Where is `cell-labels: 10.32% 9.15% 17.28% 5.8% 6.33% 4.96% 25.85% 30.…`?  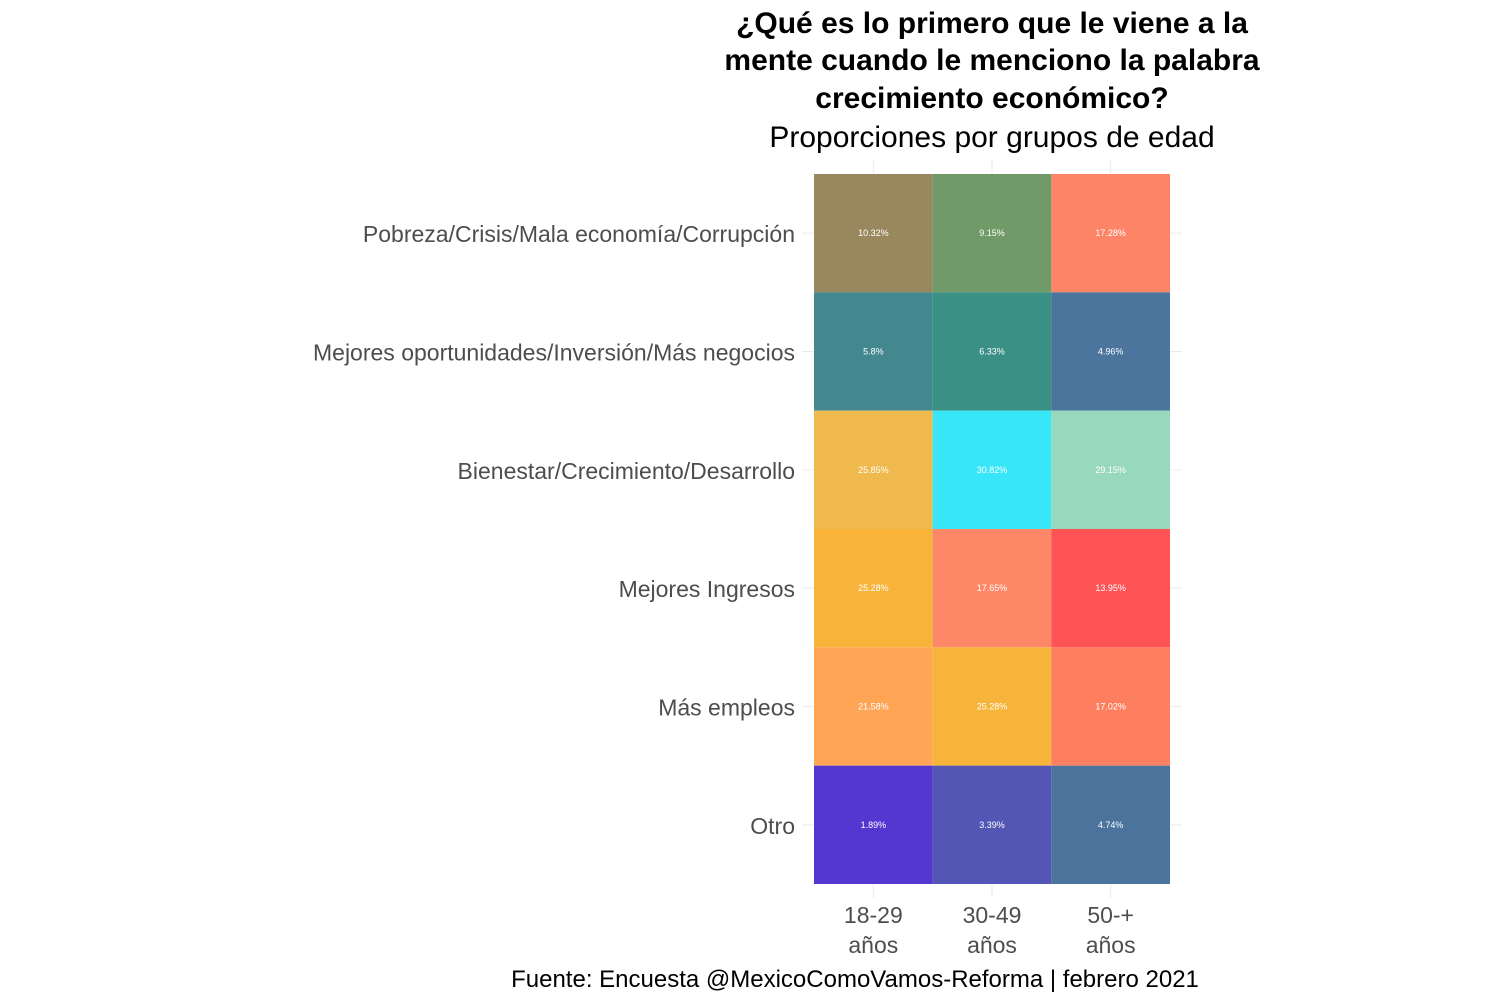 cell-labels: 10.32% 9.15% 17.28% 5.8% 6.33% 4.96% 25.85% 30.… is located at coordinates (992, 529).